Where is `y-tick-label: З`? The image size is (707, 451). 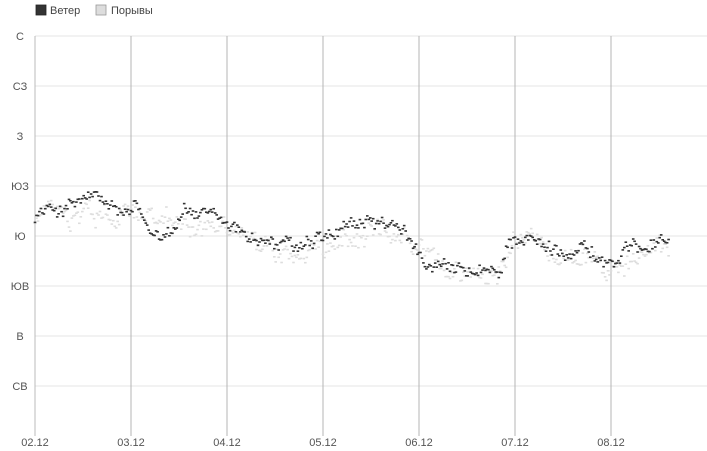
y-tick-label: З is located at coordinates (20, 137).